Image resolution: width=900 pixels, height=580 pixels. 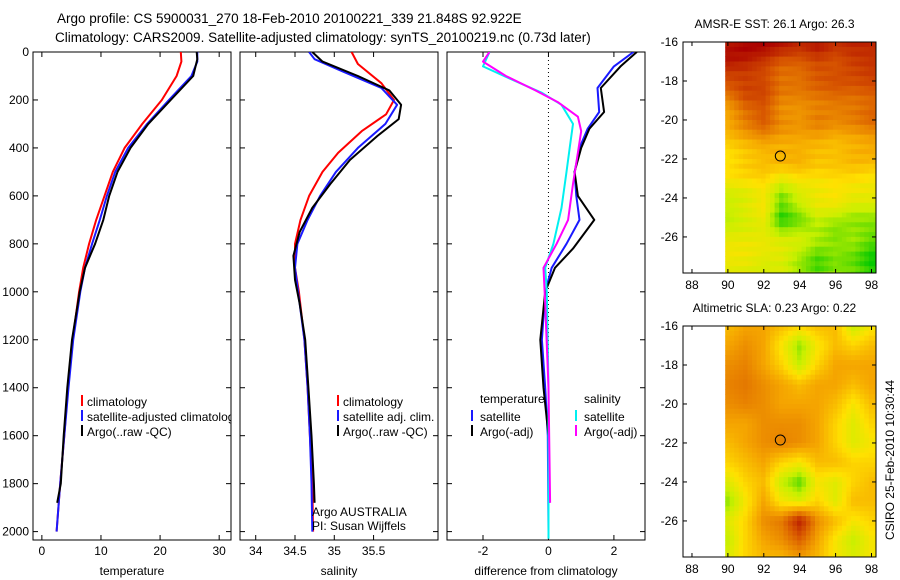 I want to click on lon-tick-label: 96, so click(x=836, y=569).